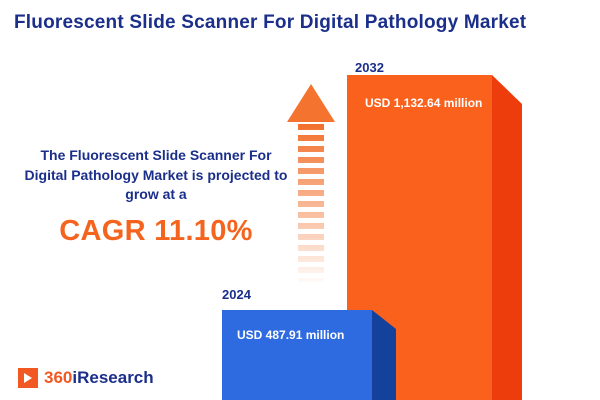 The width and height of the screenshot is (600, 400). I want to click on logo-text-360: 360, so click(58, 377).